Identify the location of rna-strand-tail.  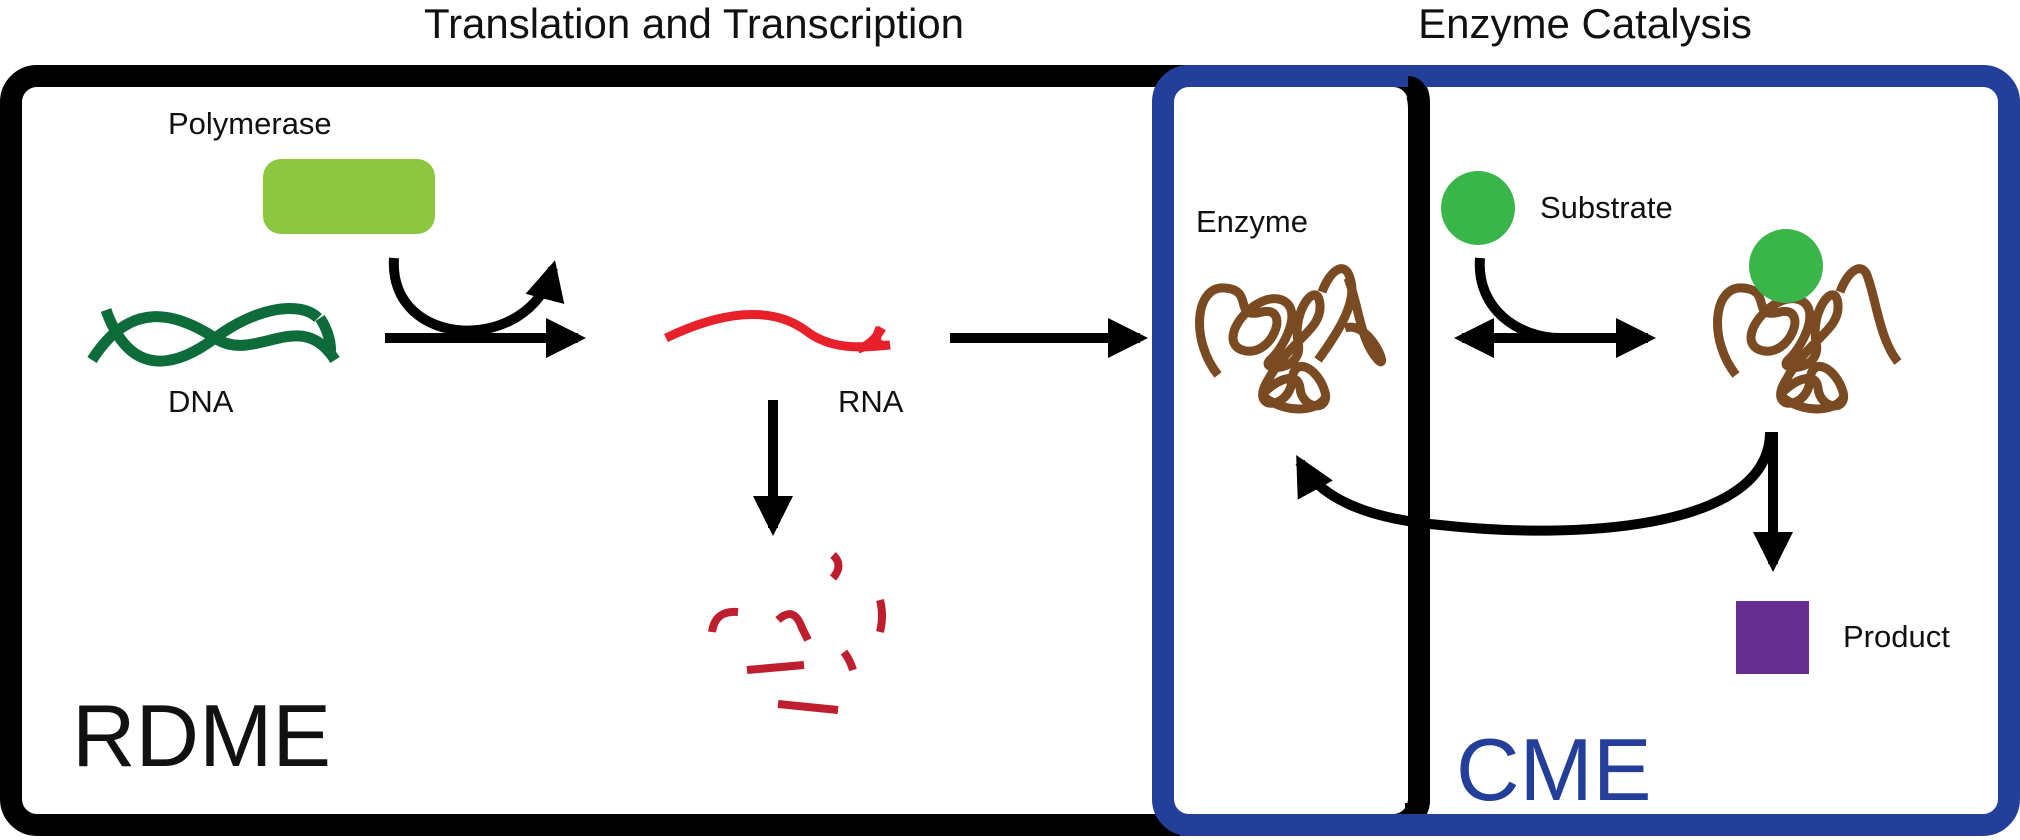
(871, 339).